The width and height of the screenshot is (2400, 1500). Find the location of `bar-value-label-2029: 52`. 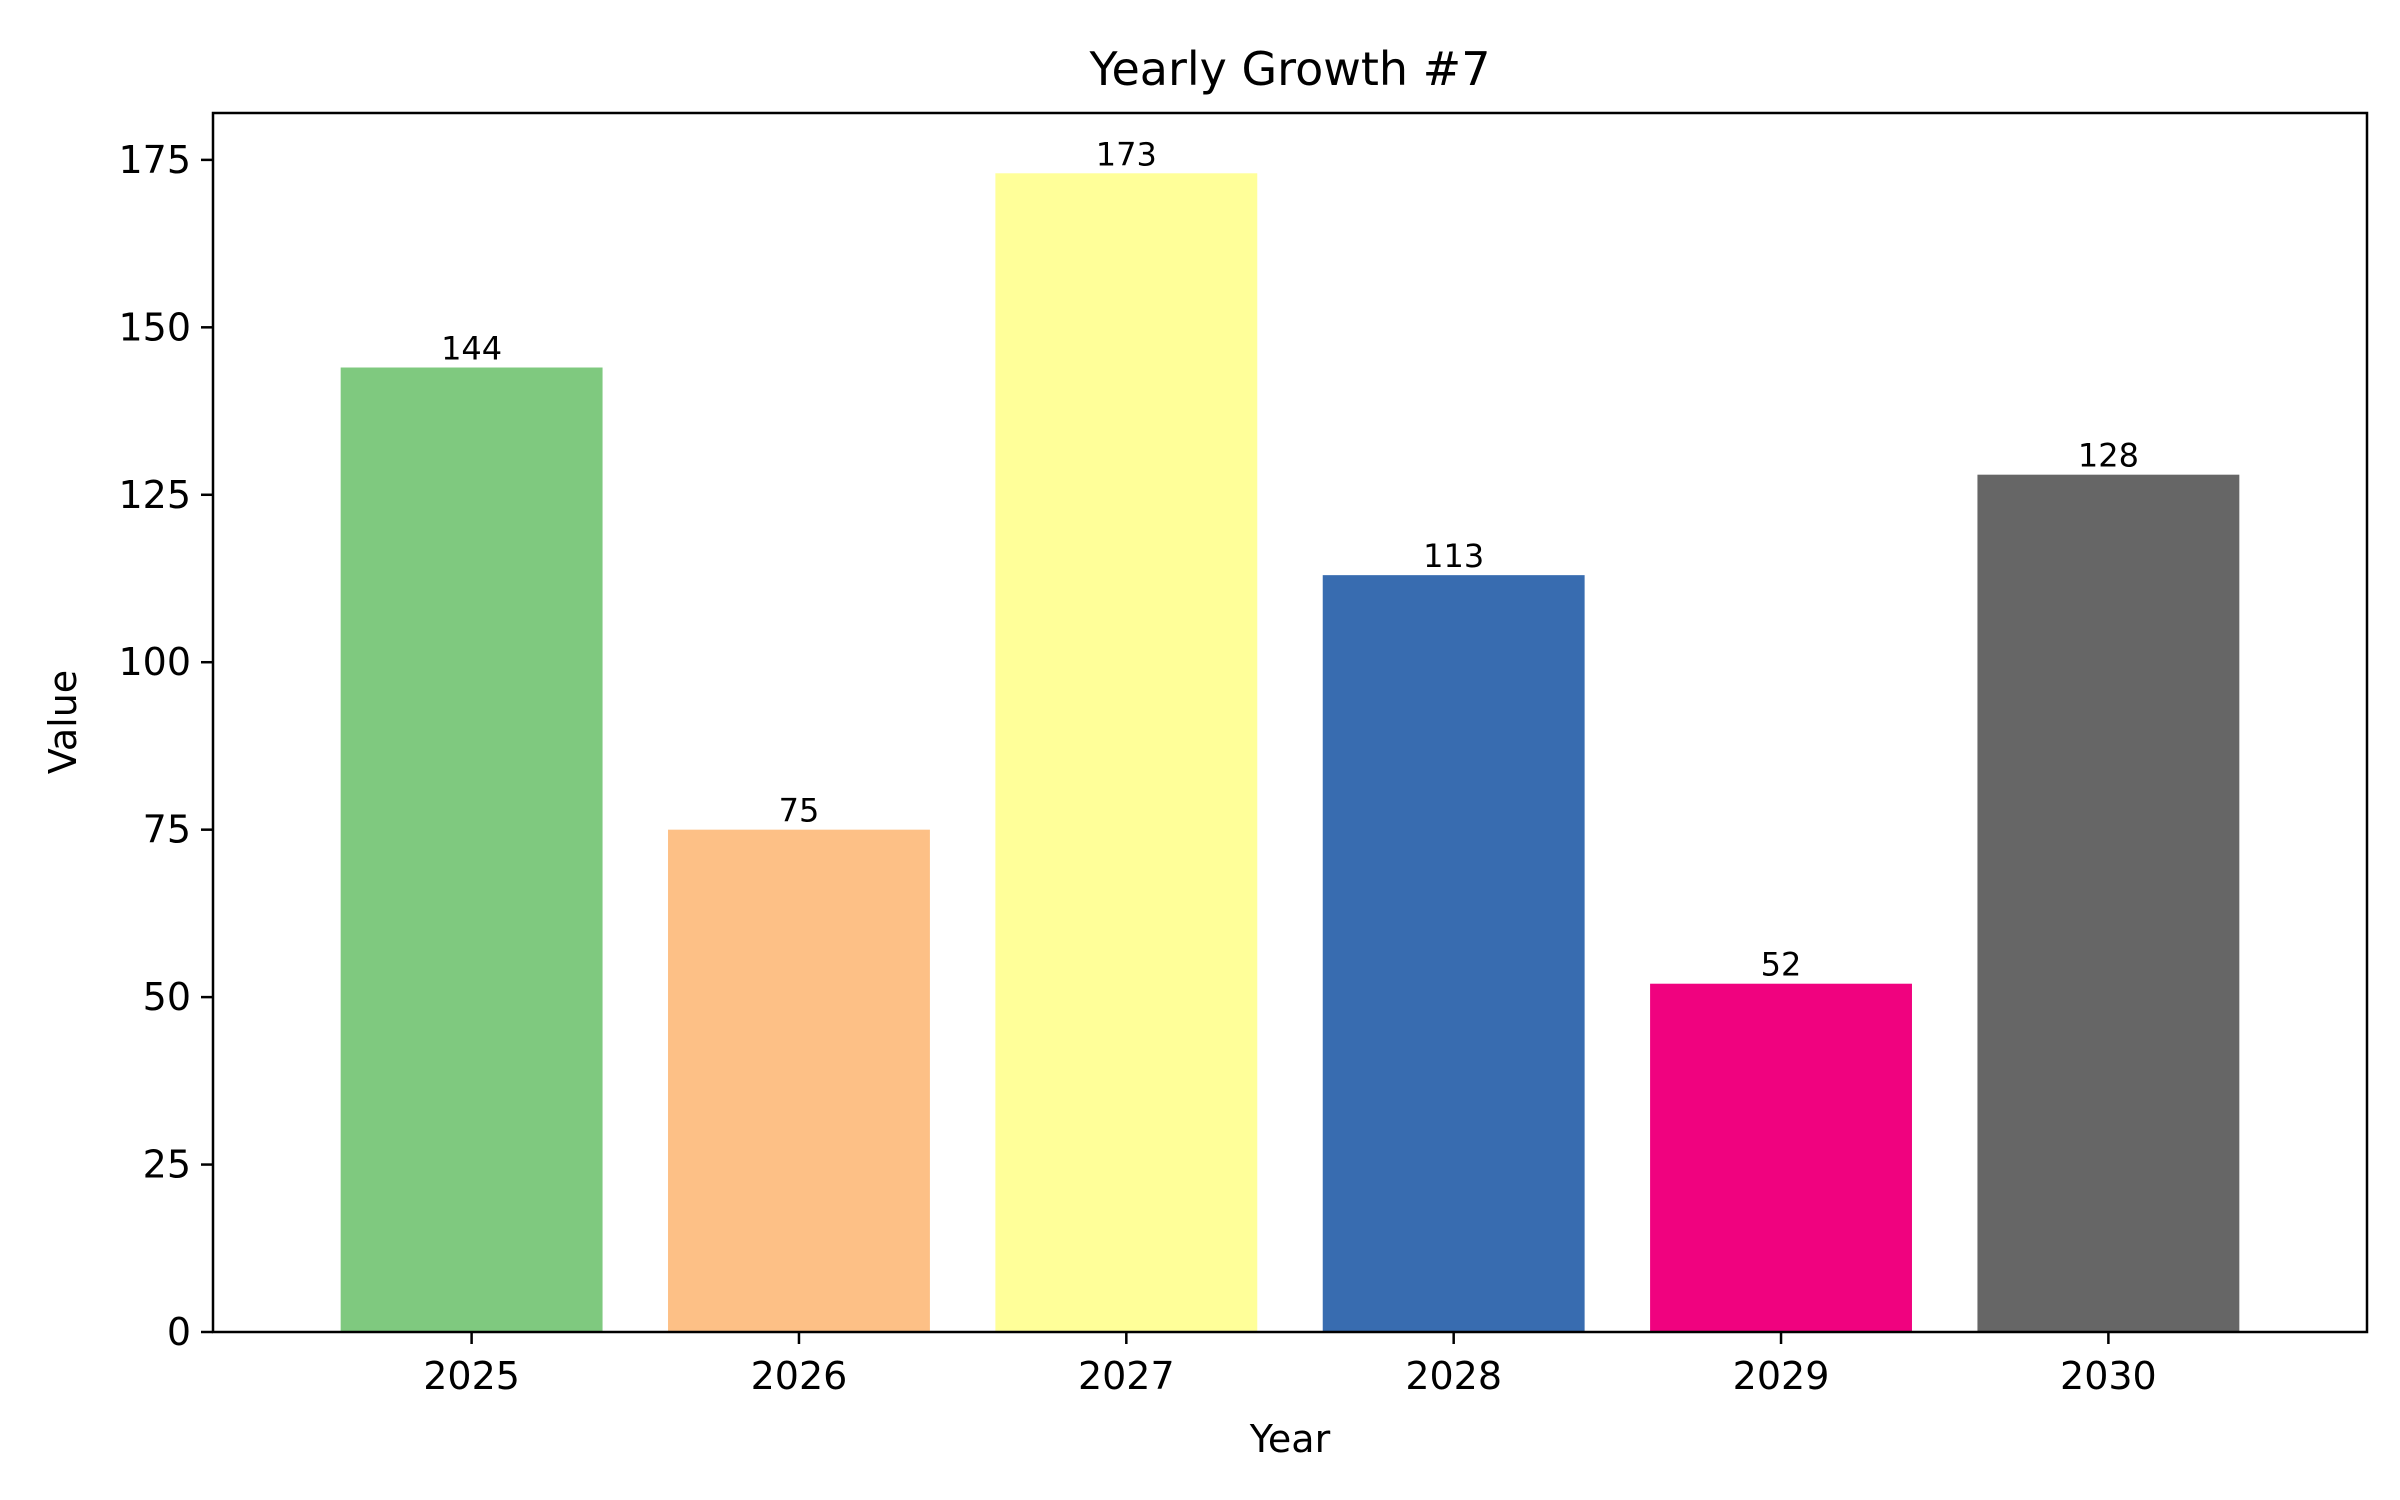

bar-value-label-2029: 52 is located at coordinates (1781, 965).